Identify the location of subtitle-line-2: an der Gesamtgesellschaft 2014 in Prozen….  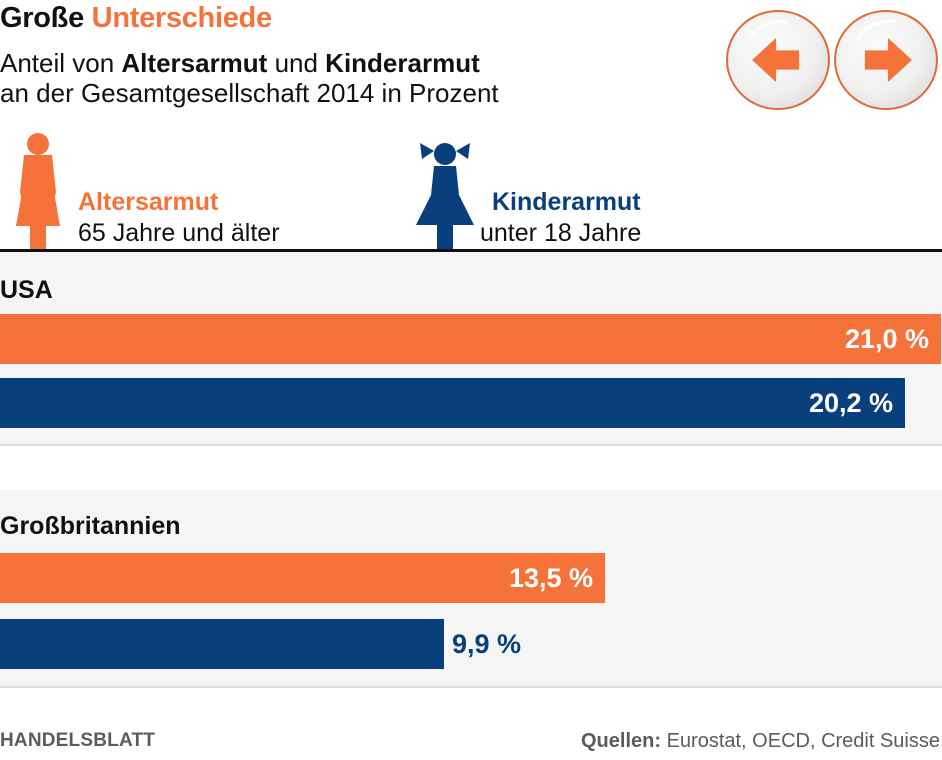
(249, 93).